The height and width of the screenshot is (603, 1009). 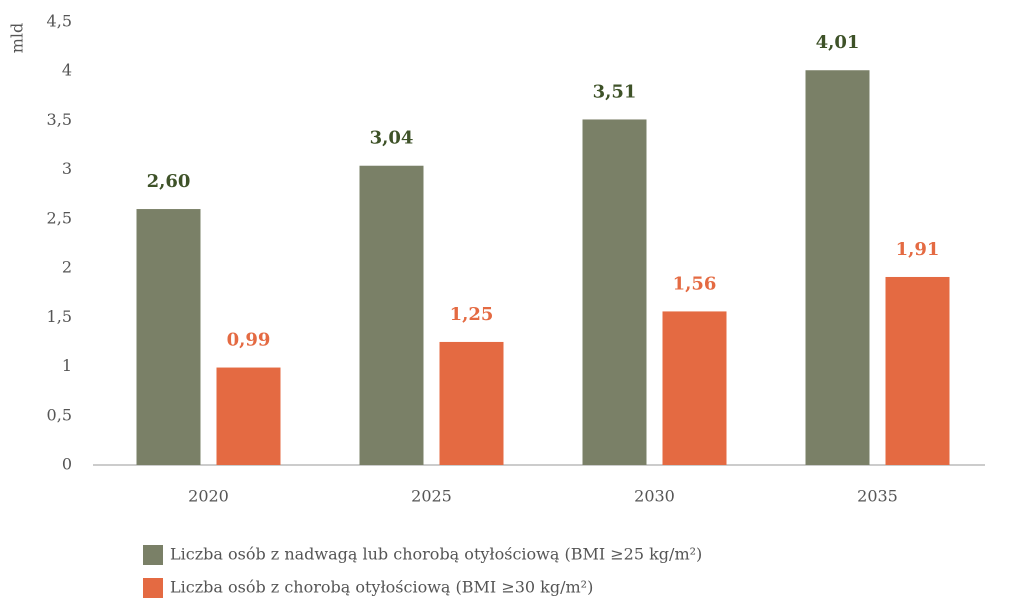 I want to click on x-tick-label: 2030, so click(x=654, y=496).